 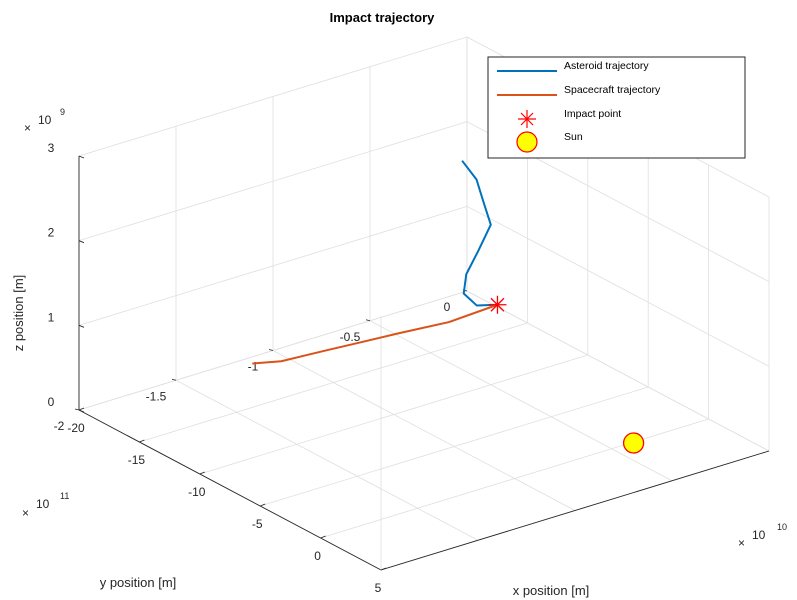 I want to click on y-axis-line, so click(x=575, y=510).